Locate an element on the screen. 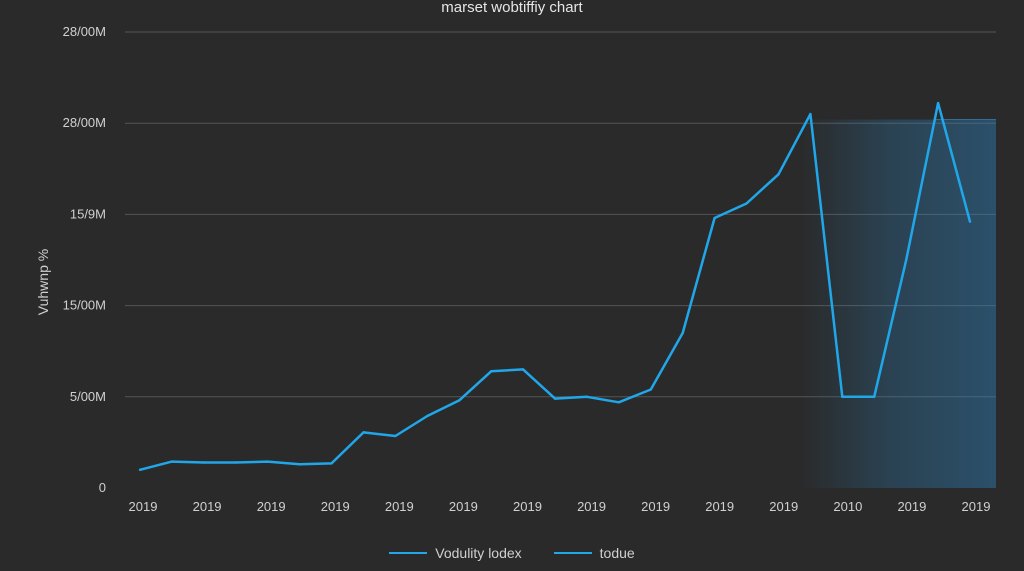 Image resolution: width=1024 pixels, height=571 pixels. band-fill is located at coordinates (898, 303).